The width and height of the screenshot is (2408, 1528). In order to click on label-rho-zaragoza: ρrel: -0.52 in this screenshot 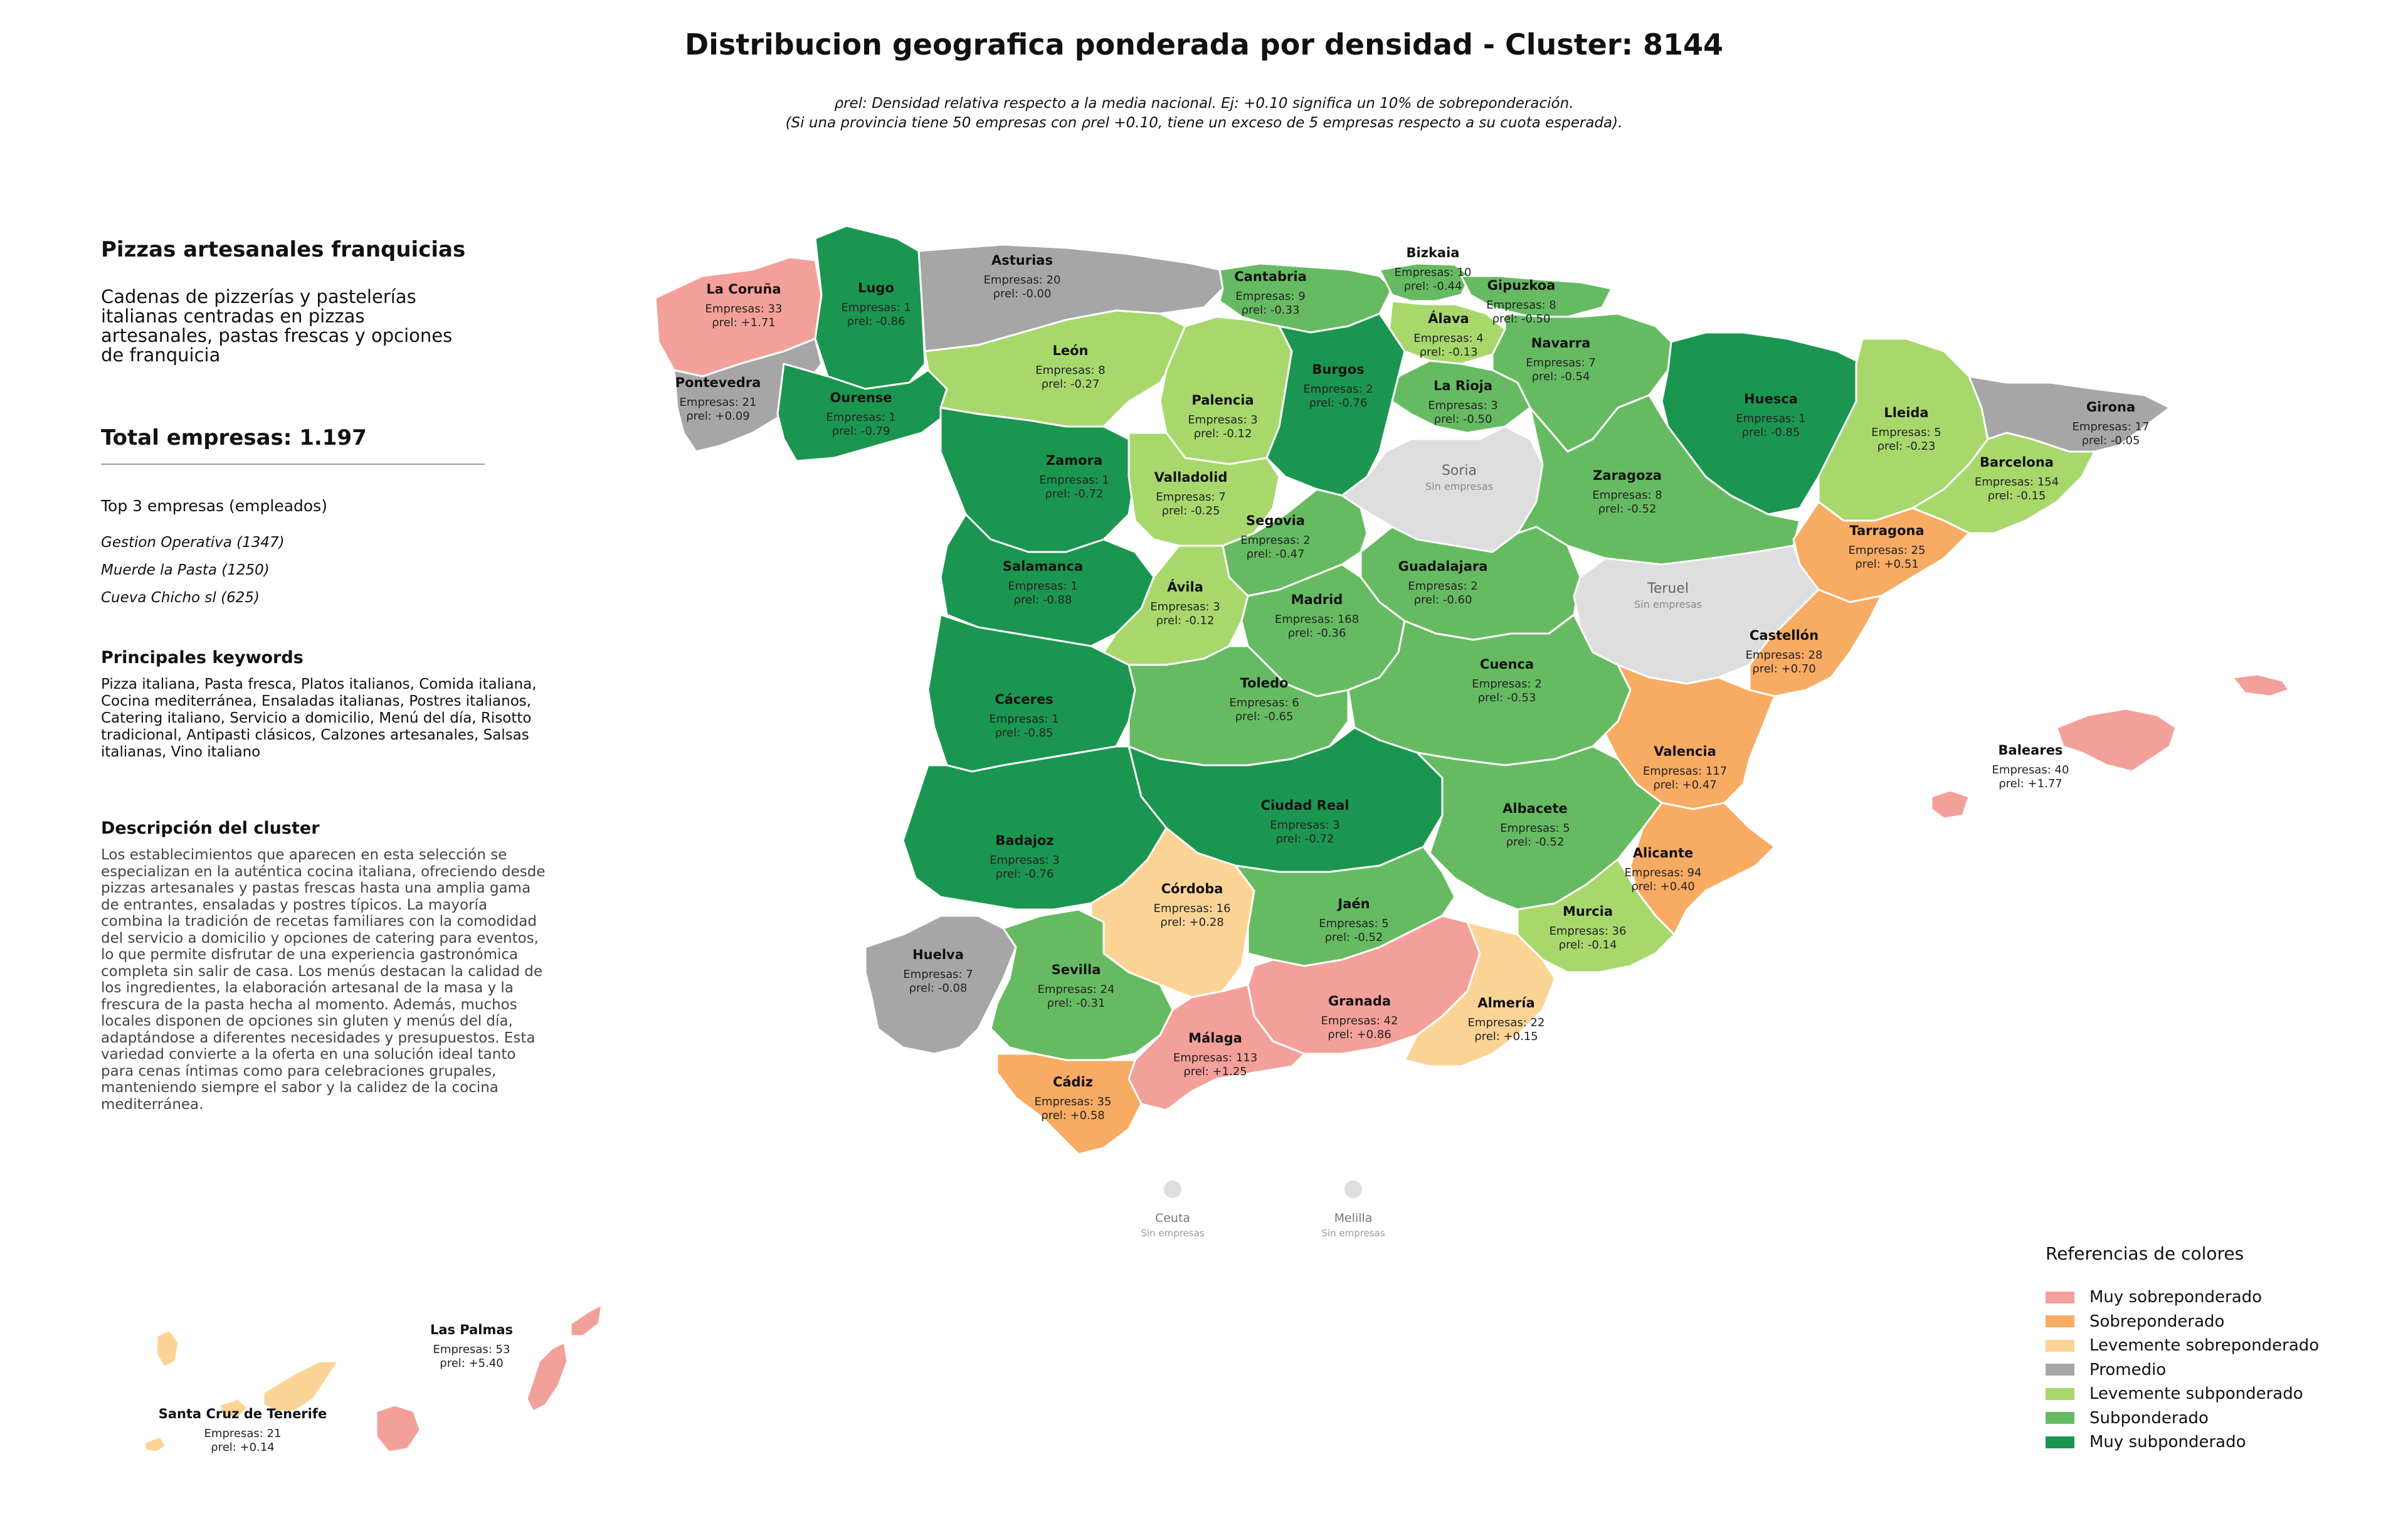, I will do `click(1627, 509)`.